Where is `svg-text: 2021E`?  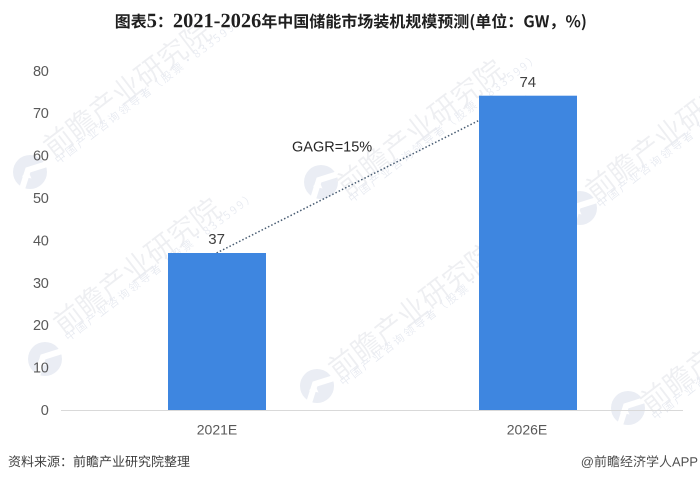
svg-text: 2021E is located at coordinates (217, 430).